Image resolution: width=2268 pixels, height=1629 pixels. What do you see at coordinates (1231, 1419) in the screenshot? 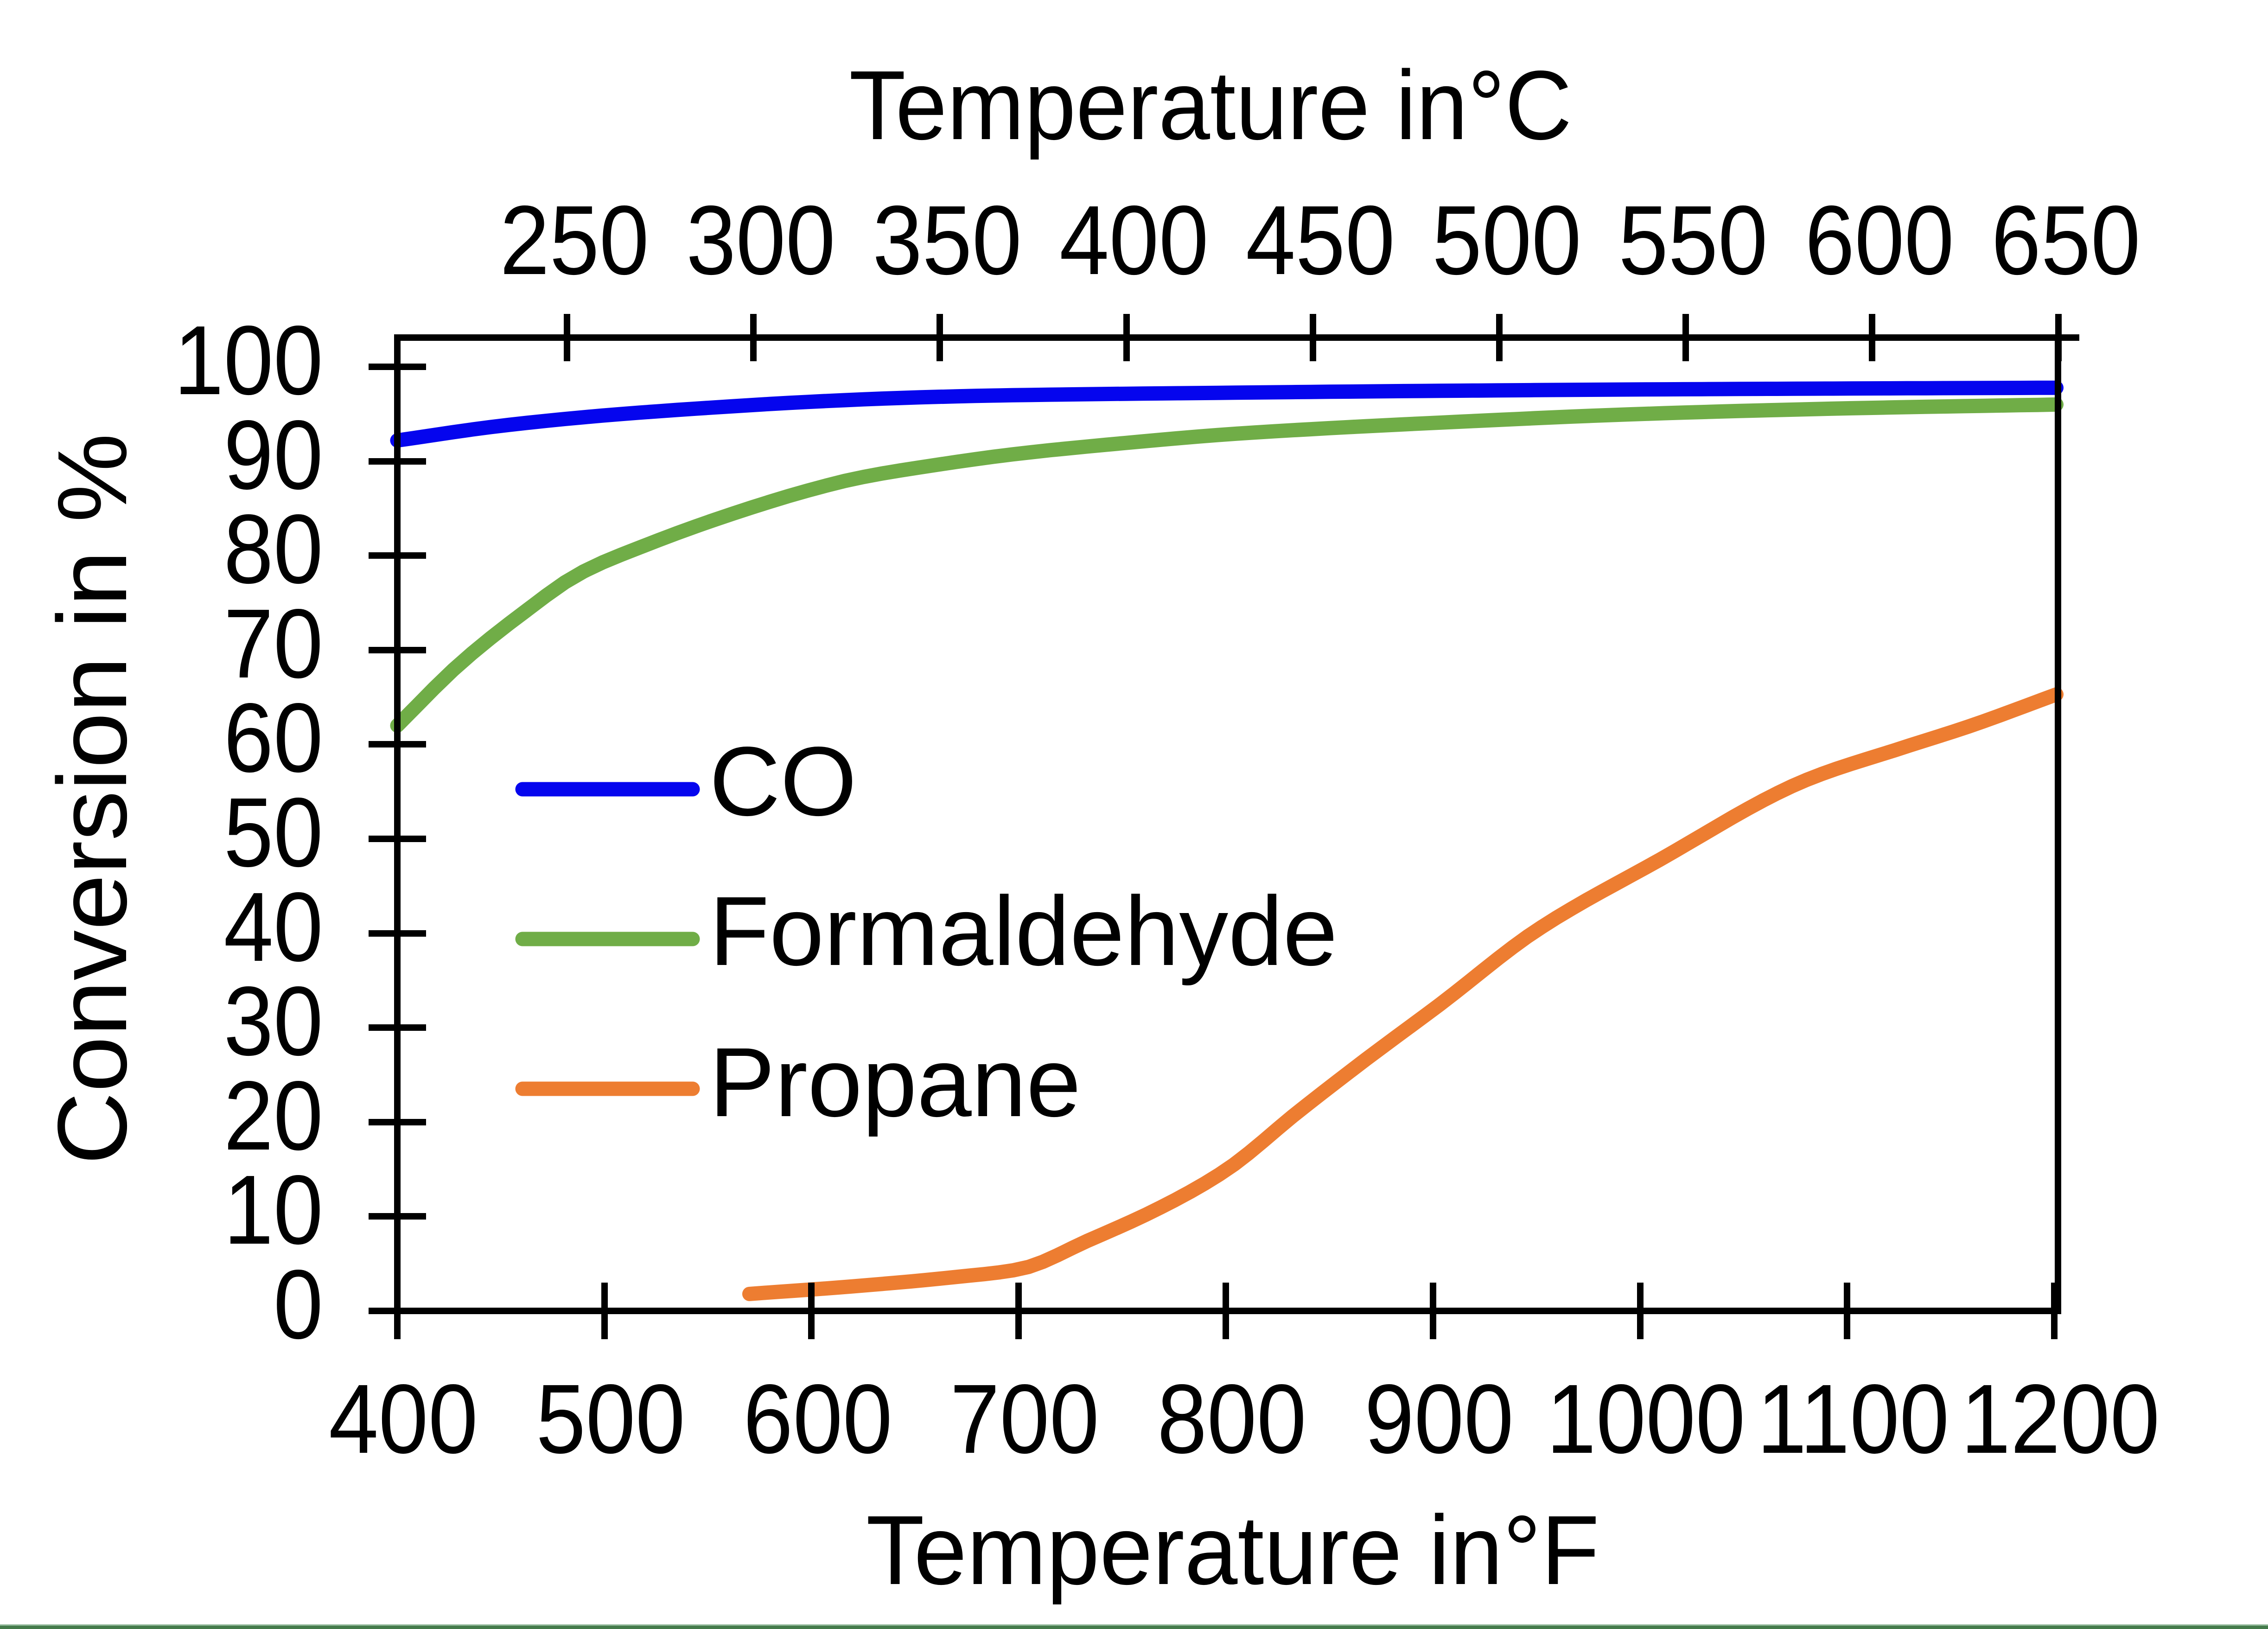
I see `svg-text: 800` at bounding box center [1231, 1419].